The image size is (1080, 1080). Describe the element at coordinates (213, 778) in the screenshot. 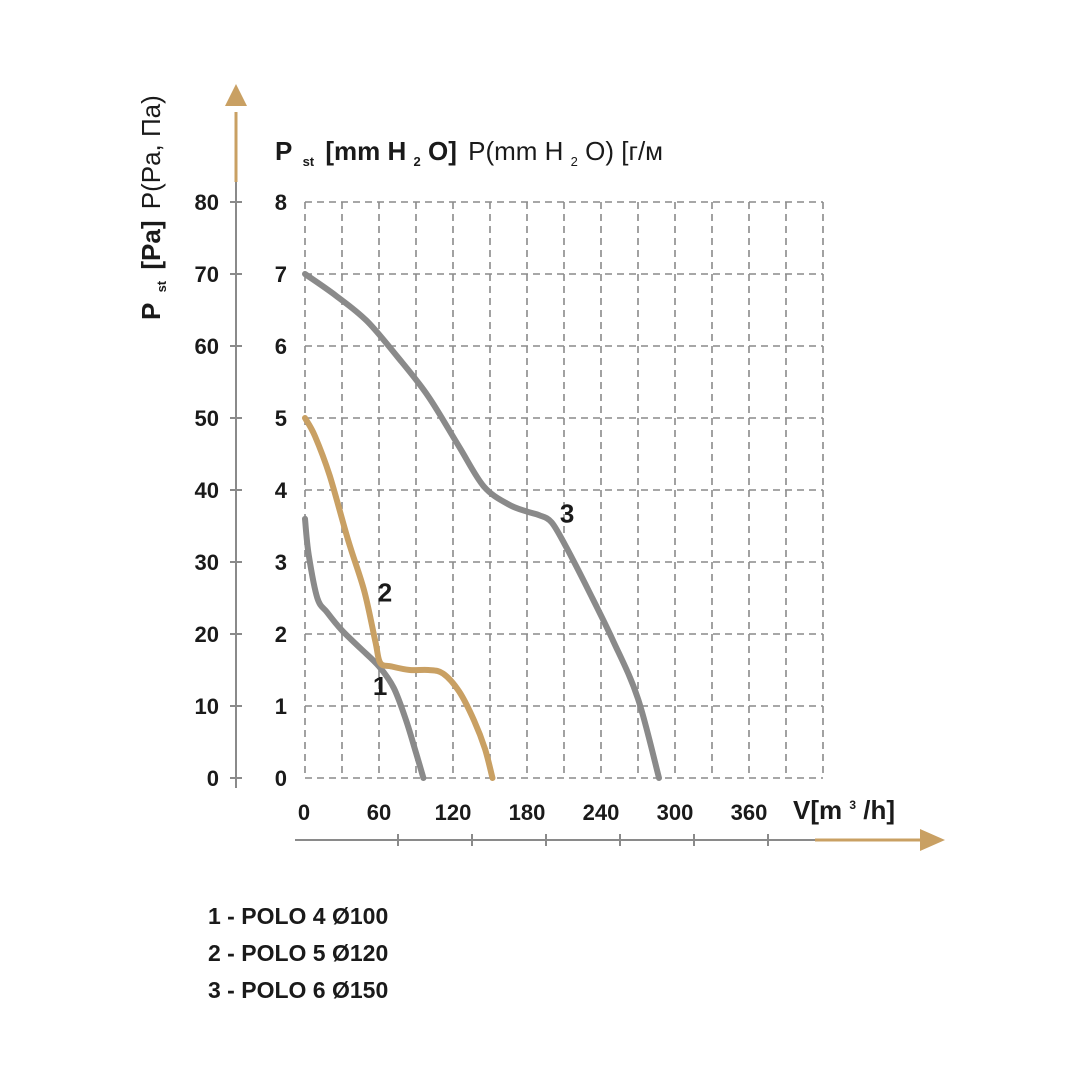

I see `y-tick-label-left: 0` at that location.